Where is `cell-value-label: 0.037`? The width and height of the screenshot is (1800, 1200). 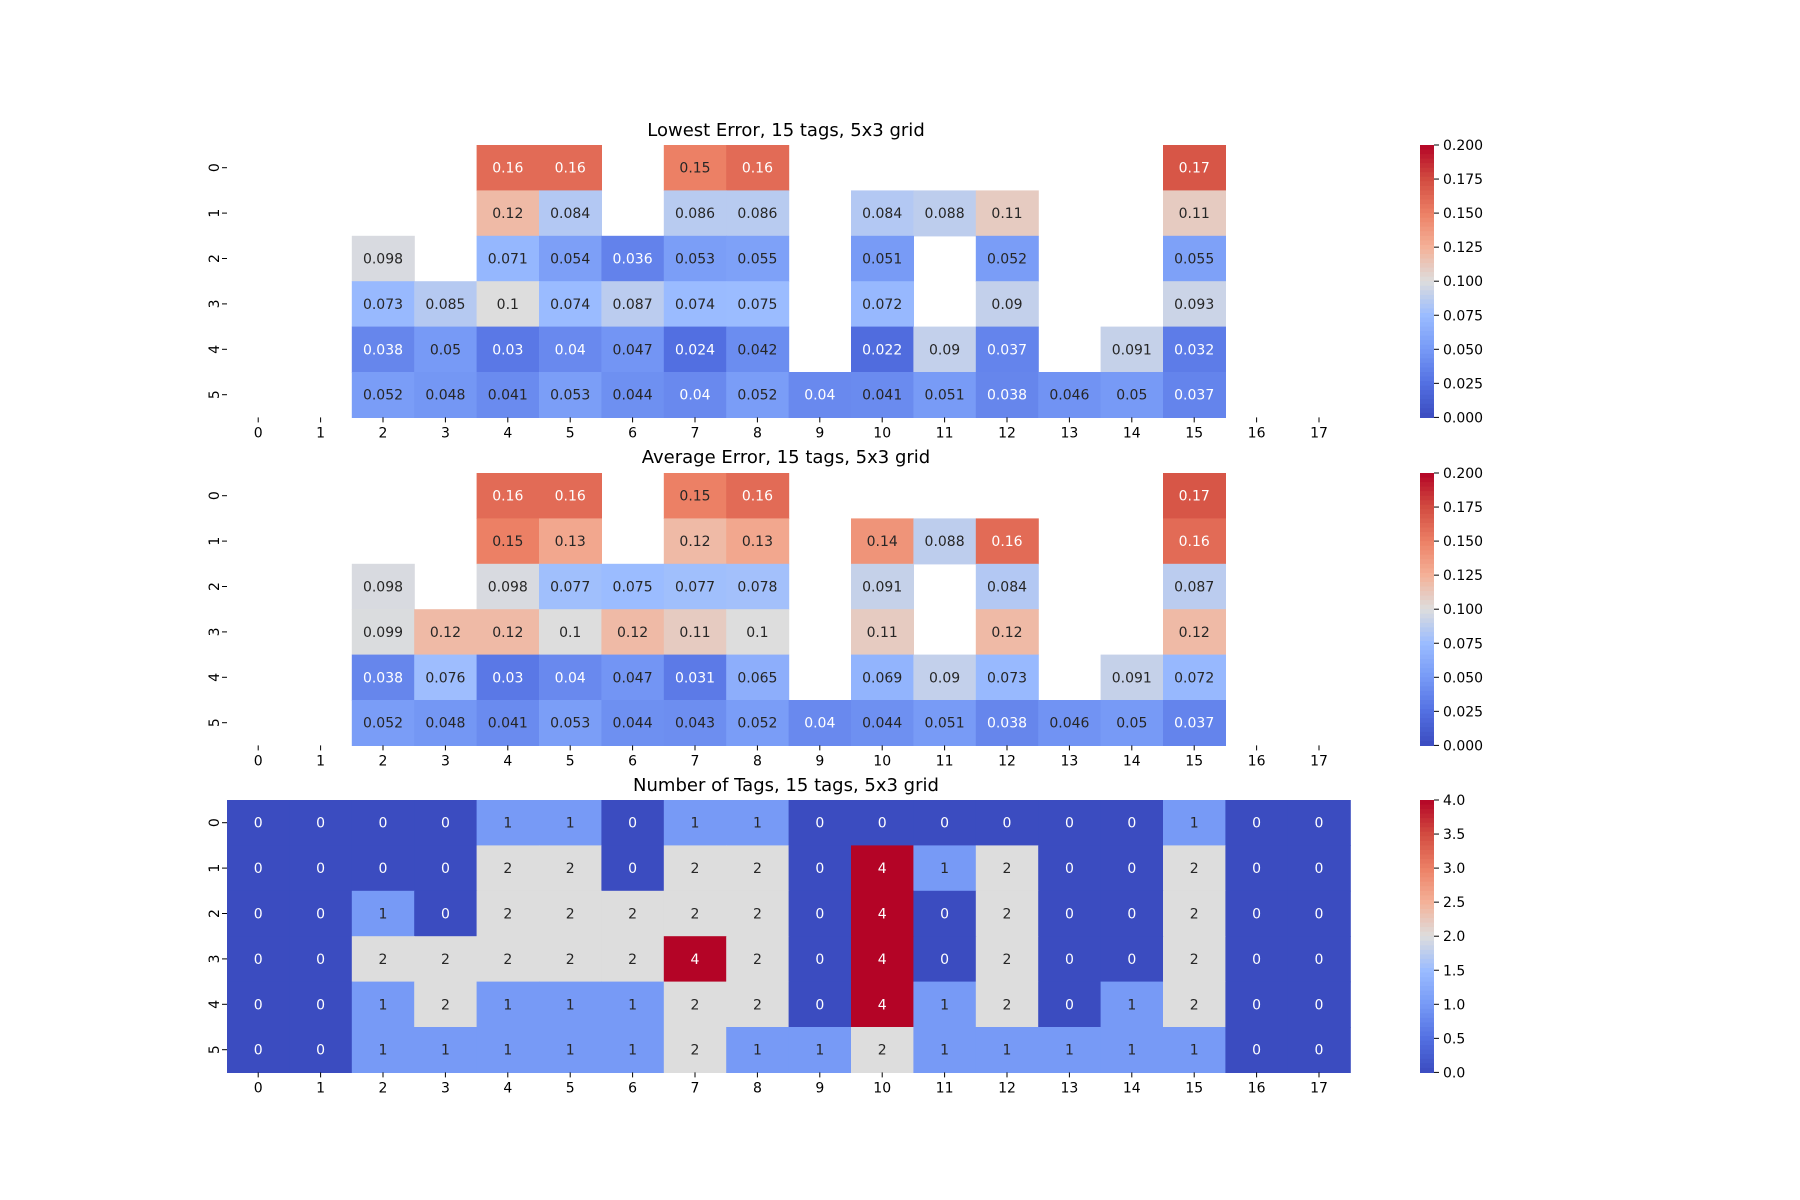
cell-value-label: 0.037 is located at coordinates (1007, 350).